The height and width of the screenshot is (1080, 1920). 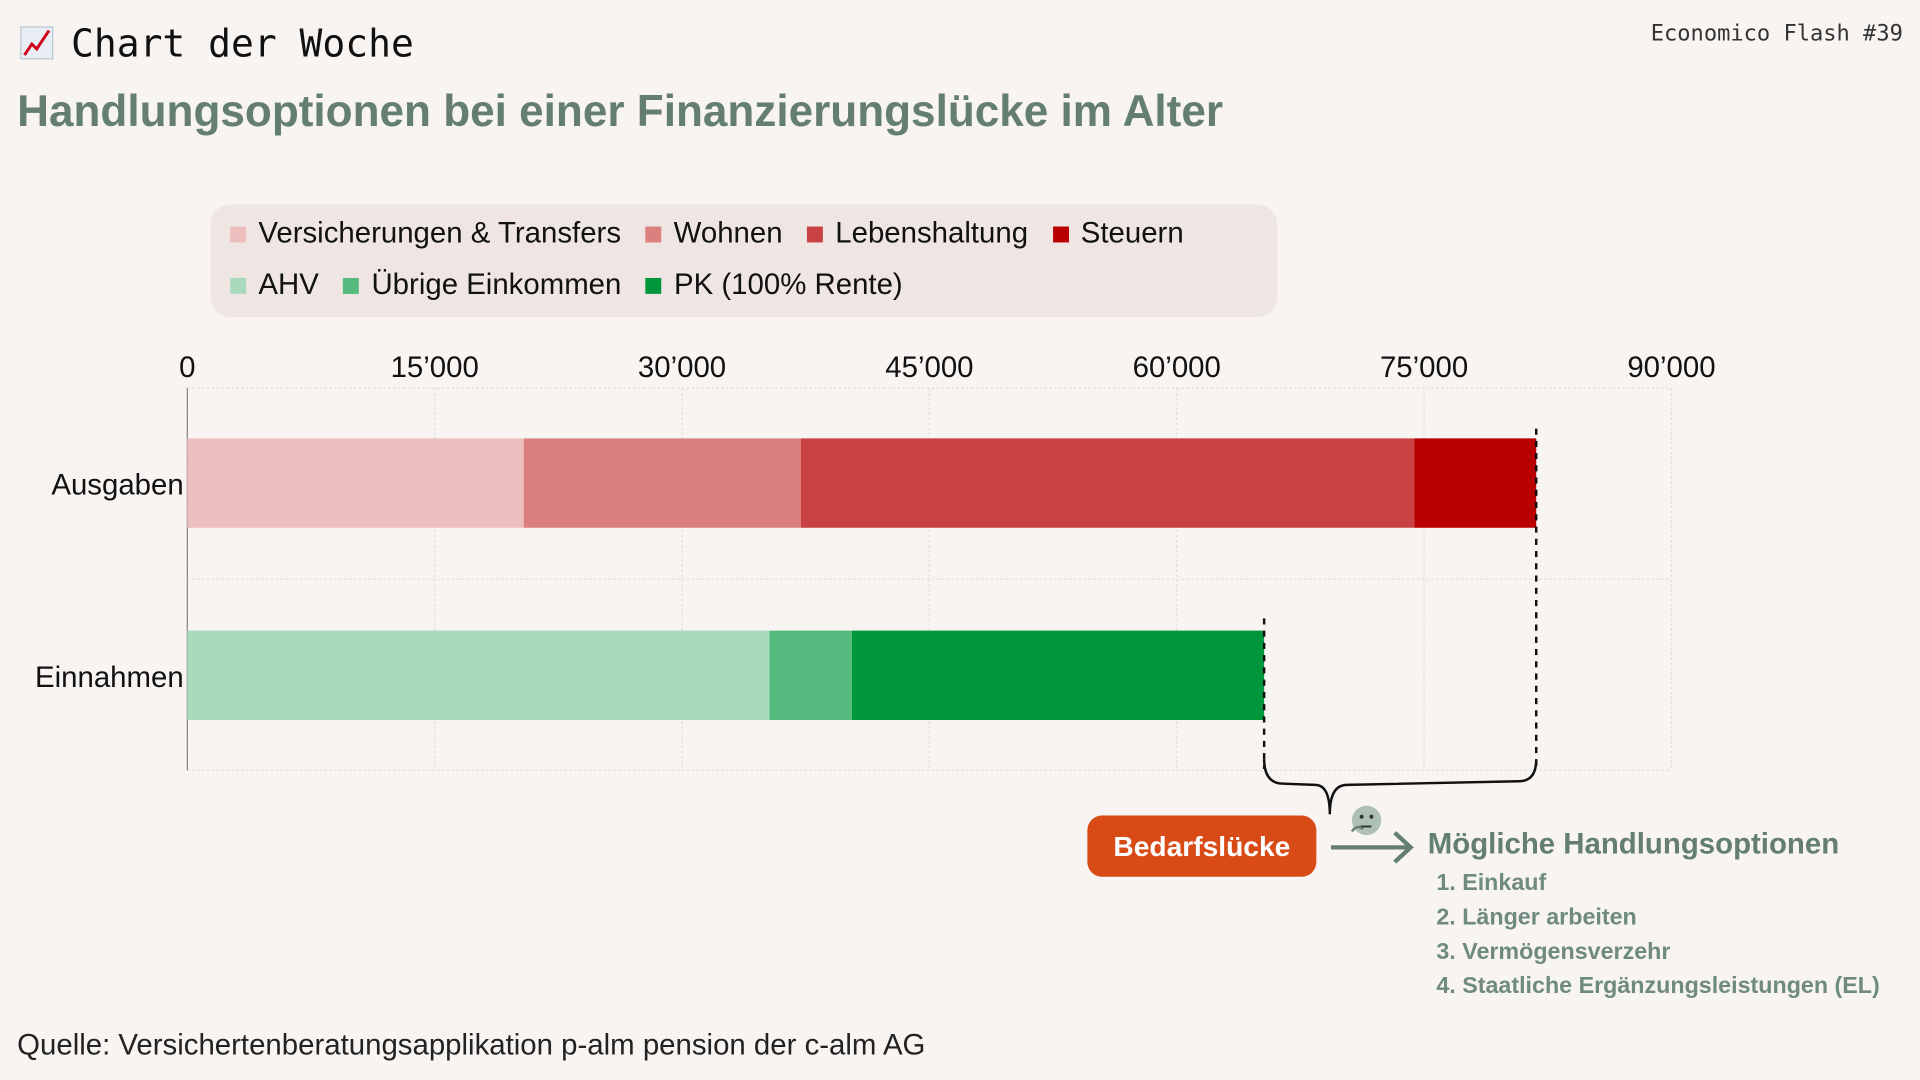 What do you see at coordinates (788, 285) in the screenshot?
I see `legend-label: PK (100% Rente)` at bounding box center [788, 285].